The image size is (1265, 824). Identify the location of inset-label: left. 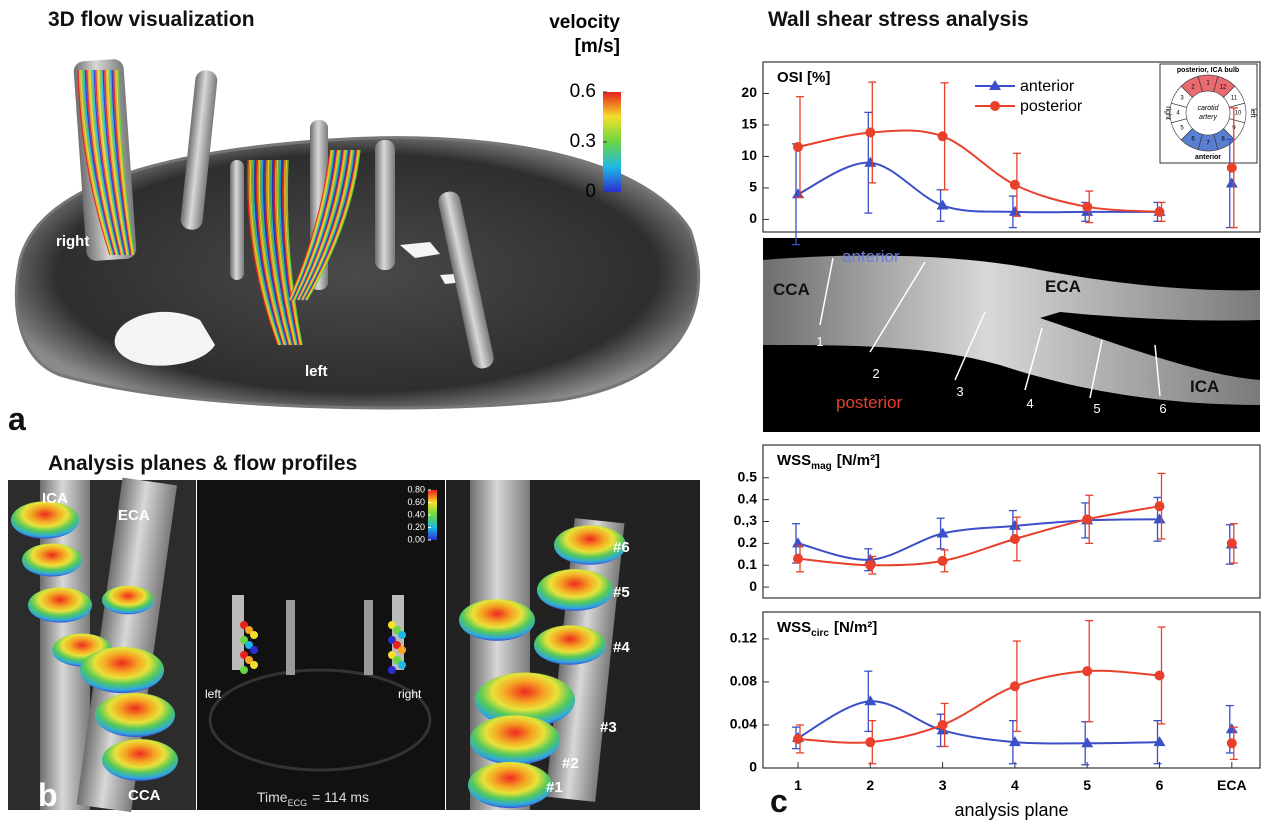
(1252, 112).